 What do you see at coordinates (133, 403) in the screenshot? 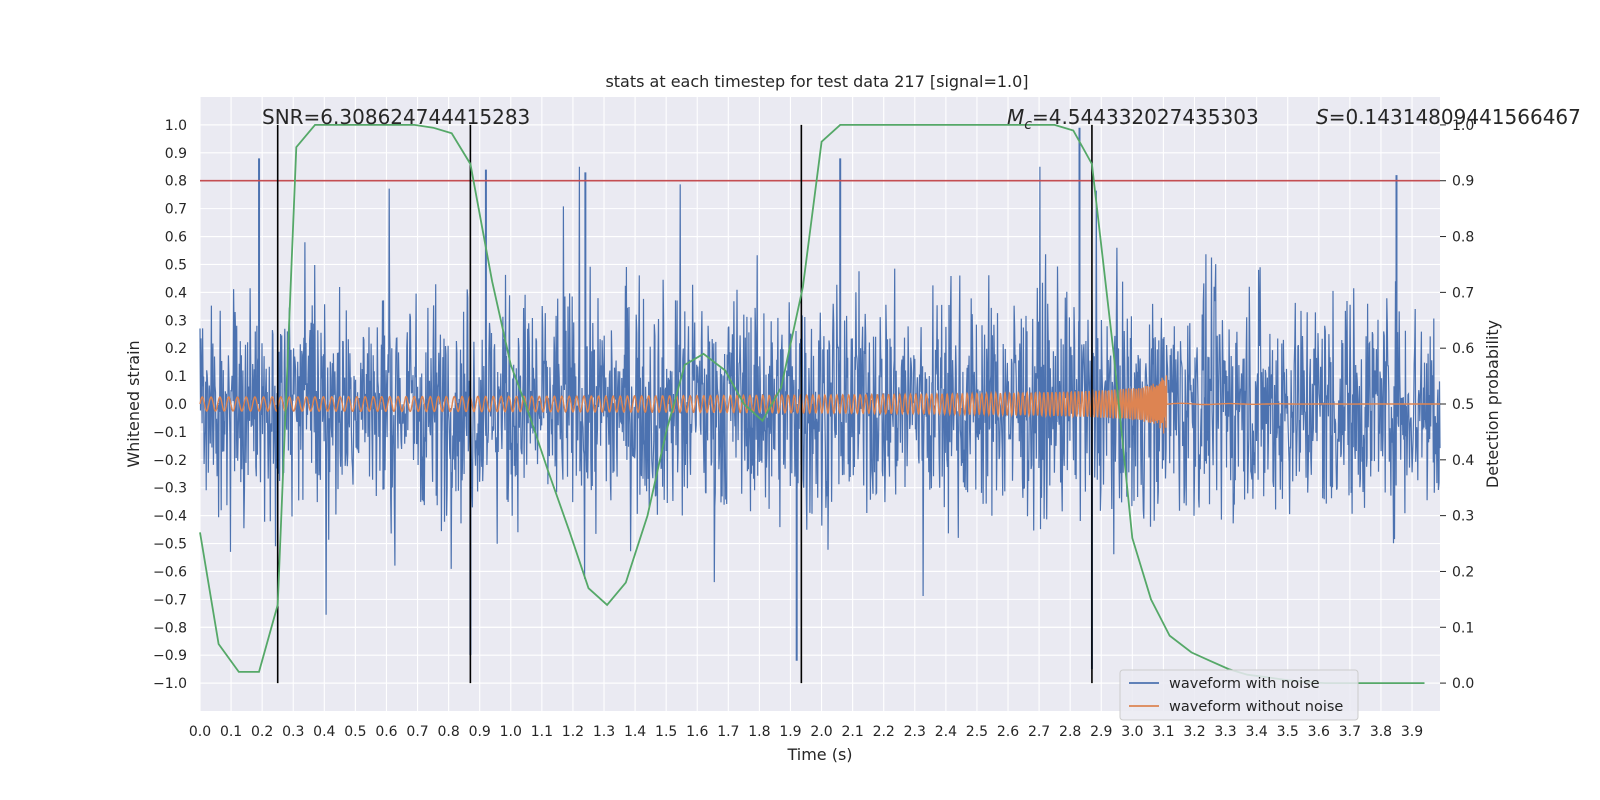
I see `y-axis-label: Whitened strain` at bounding box center [133, 403].